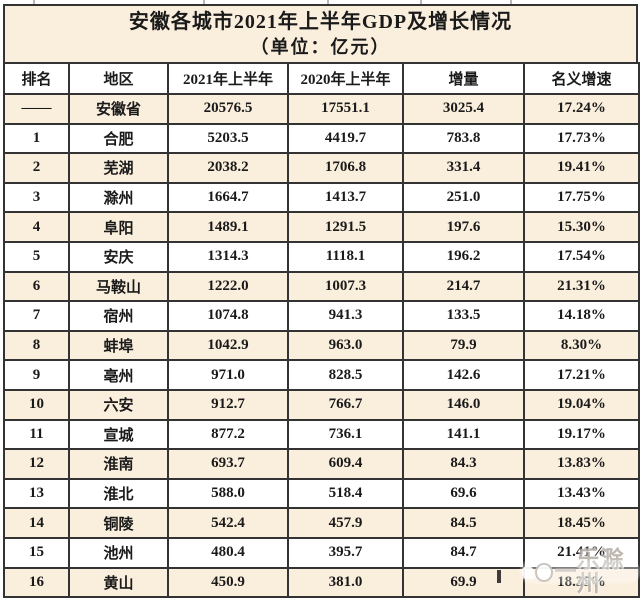  I want to click on table-cell: 9, so click(36, 375).